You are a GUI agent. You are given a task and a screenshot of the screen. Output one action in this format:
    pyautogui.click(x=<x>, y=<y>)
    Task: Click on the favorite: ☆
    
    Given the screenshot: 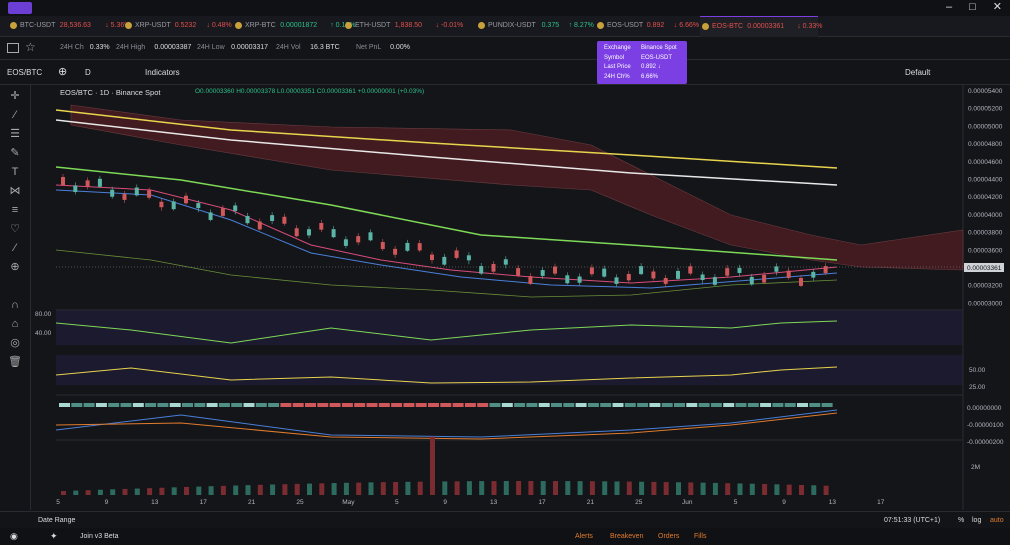 What is the action you would take?
    pyautogui.click(x=30, y=47)
    